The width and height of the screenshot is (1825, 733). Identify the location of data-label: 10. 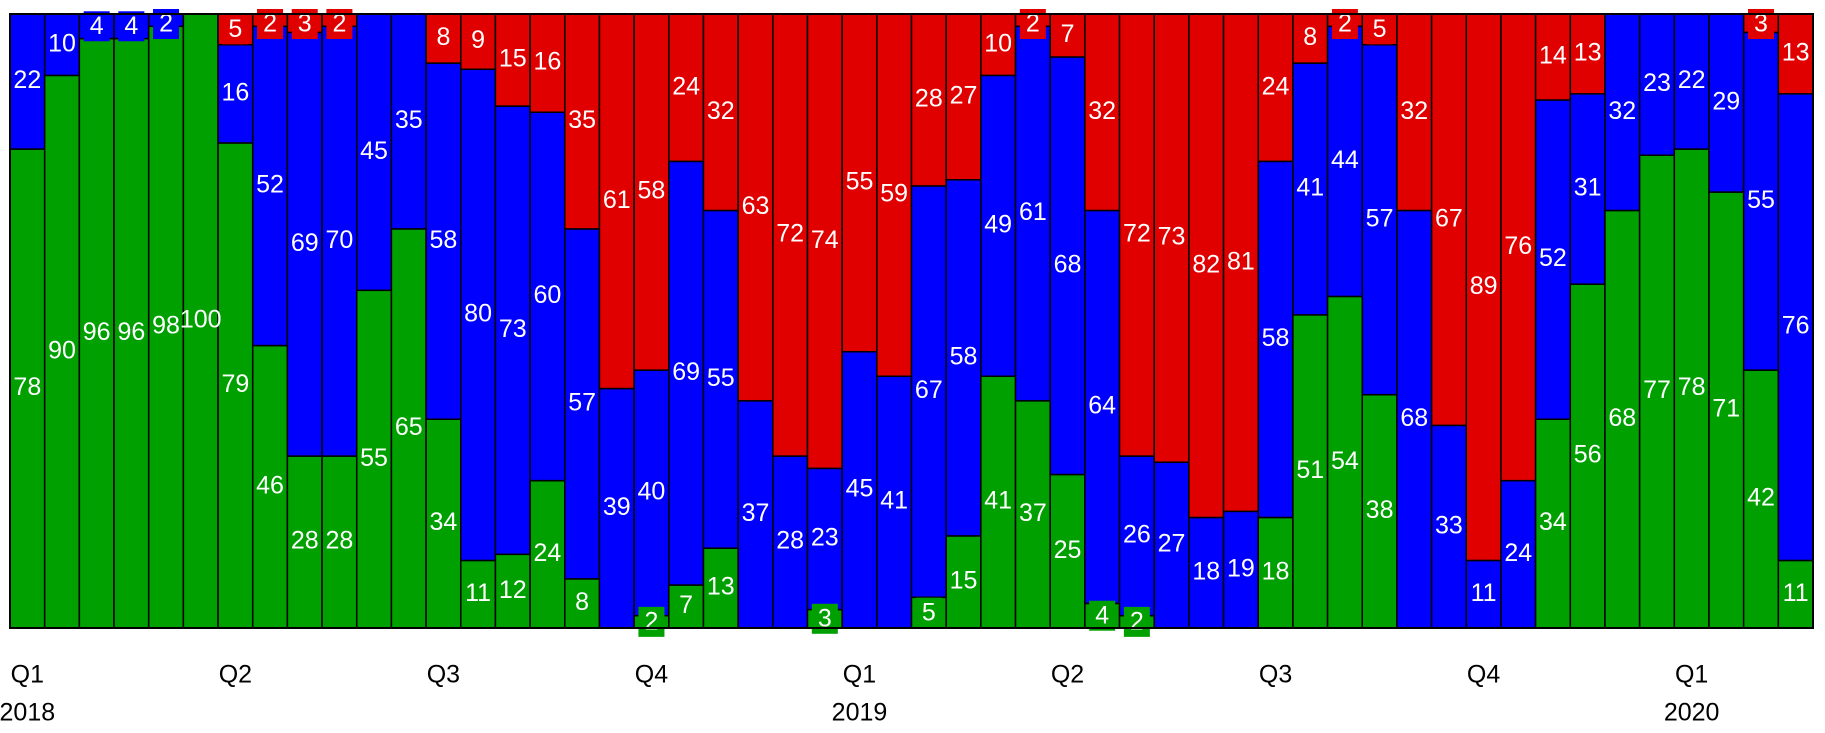
(62, 43).